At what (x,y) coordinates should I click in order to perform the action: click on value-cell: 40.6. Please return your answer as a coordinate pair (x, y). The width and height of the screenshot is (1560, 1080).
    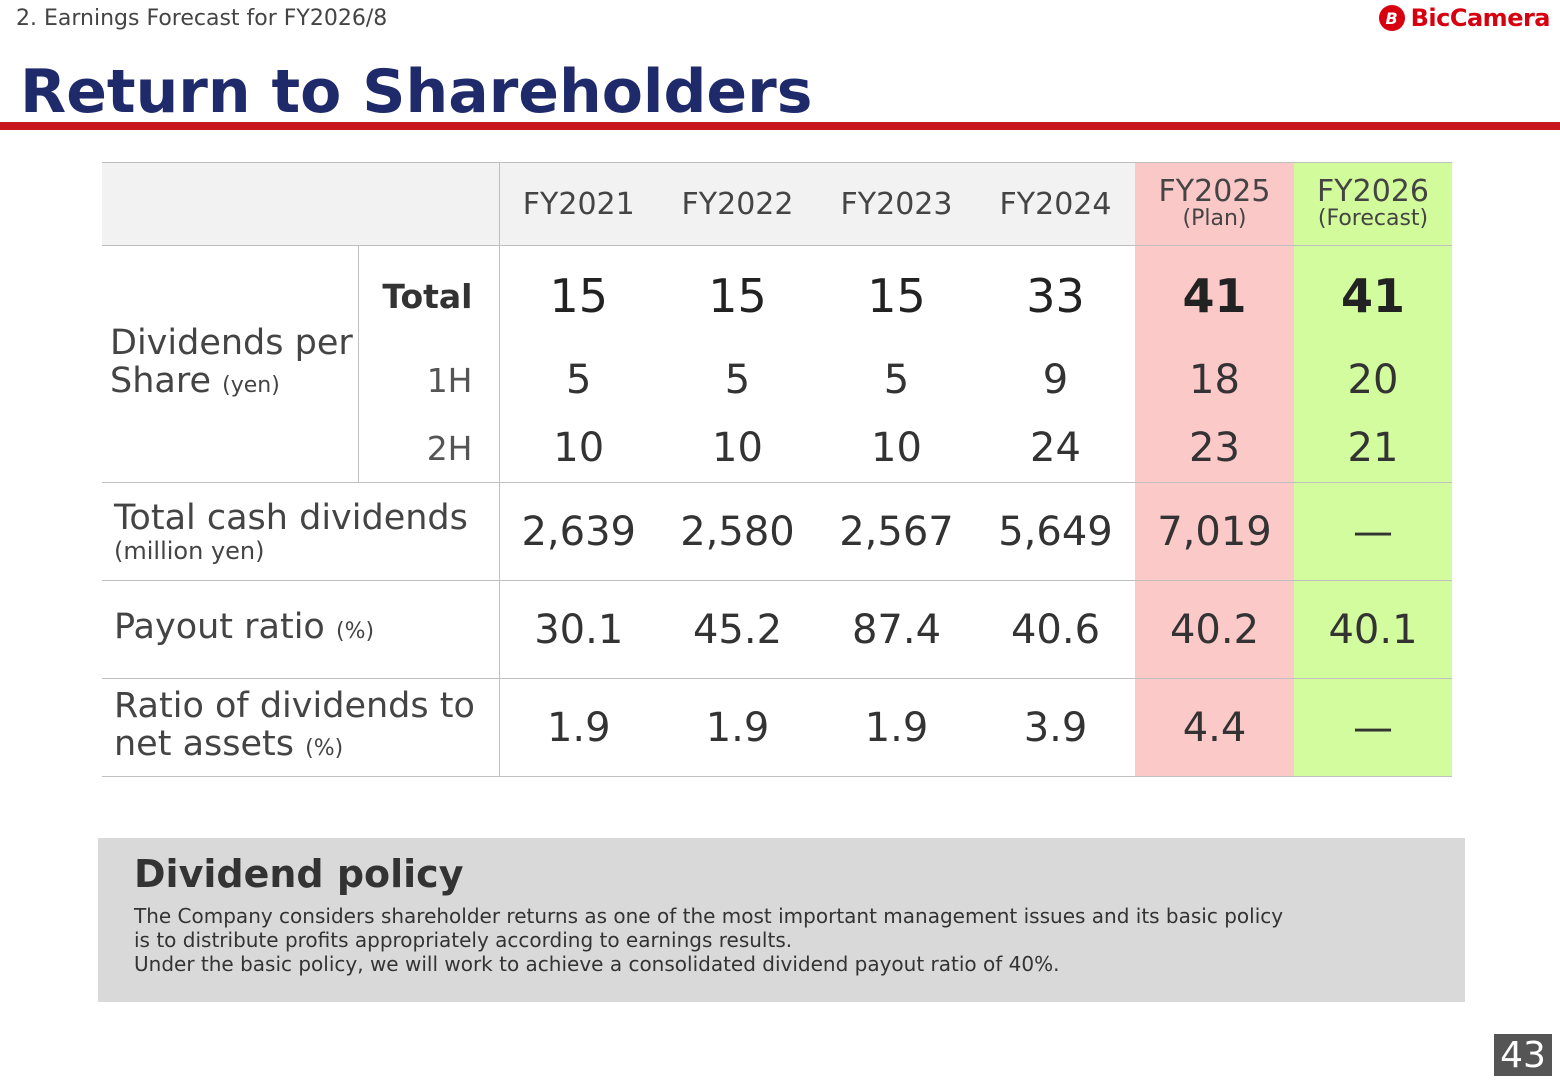
    Looking at the image, I should click on (1055, 629).